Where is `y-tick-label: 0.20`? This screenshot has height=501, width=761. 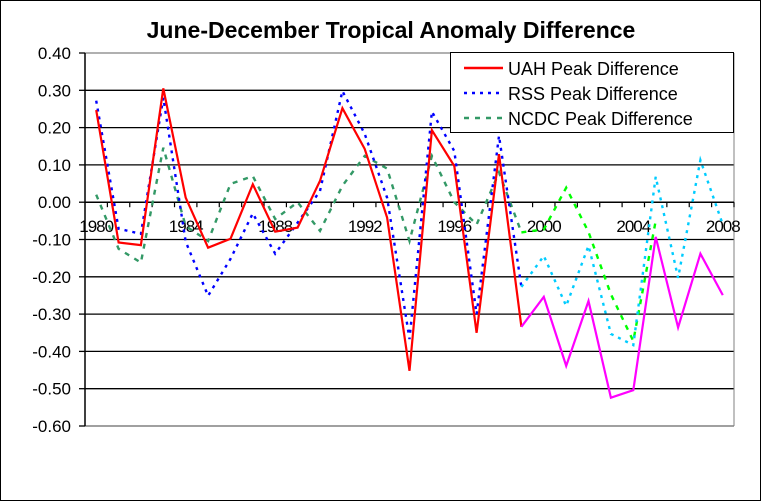
y-tick-label: 0.20 is located at coordinates (54, 128).